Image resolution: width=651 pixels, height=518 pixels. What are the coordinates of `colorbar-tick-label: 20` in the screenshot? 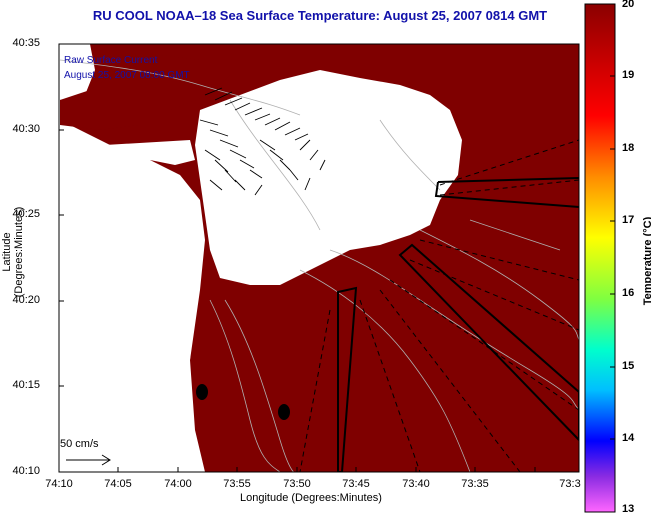 It's located at (628, 5).